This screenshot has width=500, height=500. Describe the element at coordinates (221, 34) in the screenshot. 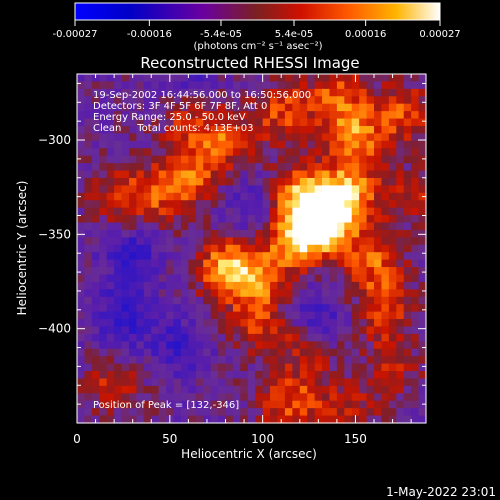

I see `colorbar-tick-label: -5.4e-05` at that location.